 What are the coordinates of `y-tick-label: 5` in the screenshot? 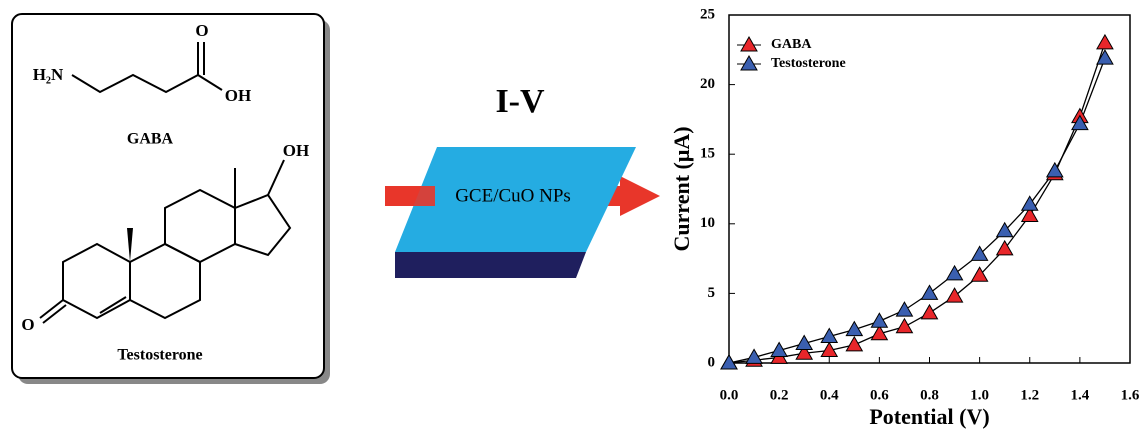 It's located at (712, 293).